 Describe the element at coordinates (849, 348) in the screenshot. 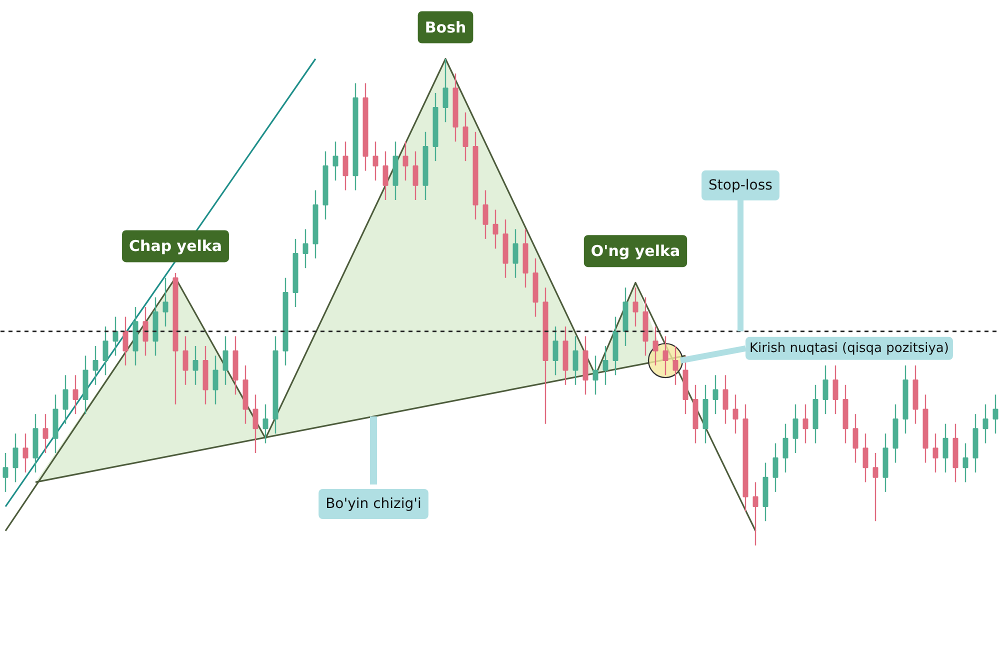

I see `annotation: Kirish nuqtasi (qisqa pozitsiya)` at that location.